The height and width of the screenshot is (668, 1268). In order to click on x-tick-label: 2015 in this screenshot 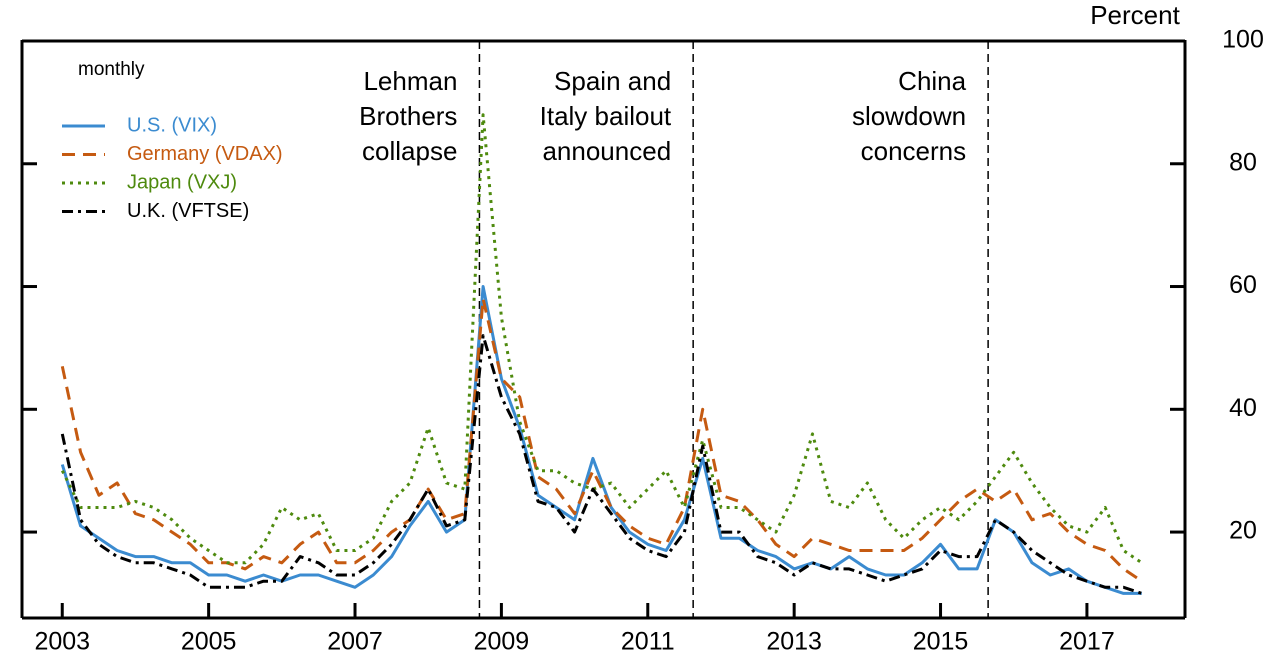, I will do `click(941, 642)`.